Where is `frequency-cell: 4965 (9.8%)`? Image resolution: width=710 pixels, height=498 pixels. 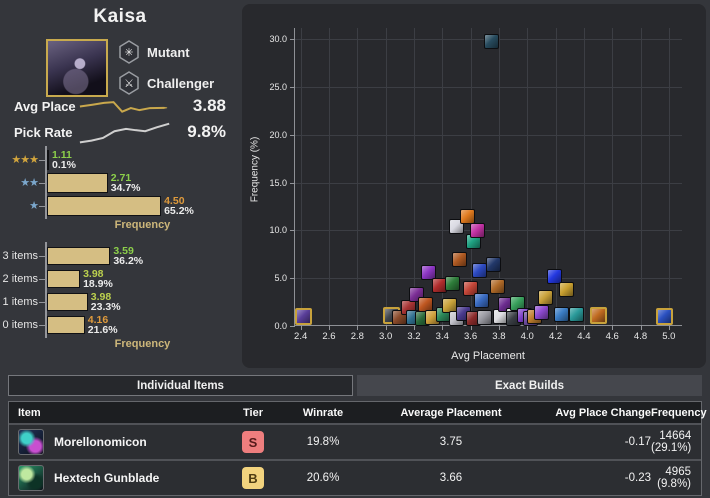
frequency-cell: 4965 (9.8%) is located at coordinates (674, 478).